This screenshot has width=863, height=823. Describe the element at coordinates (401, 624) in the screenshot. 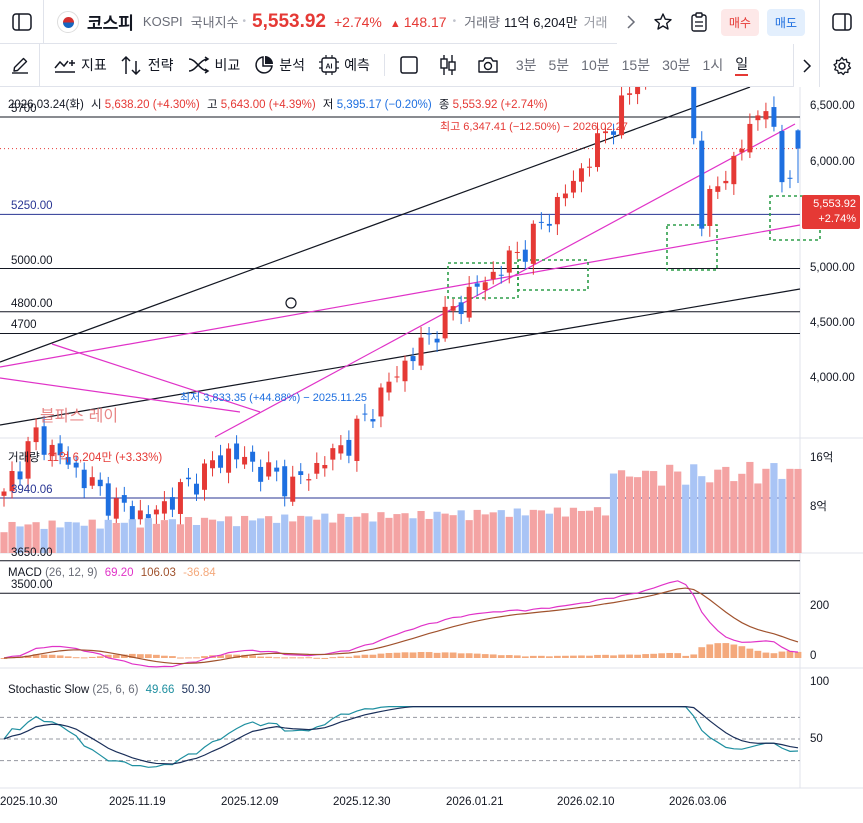

I see `macd-line` at that location.